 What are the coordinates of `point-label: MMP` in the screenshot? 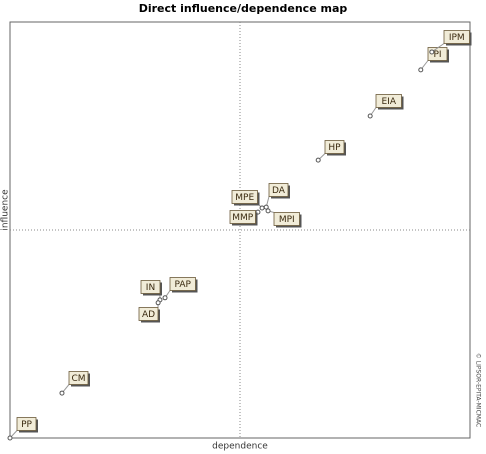 It's located at (243, 218).